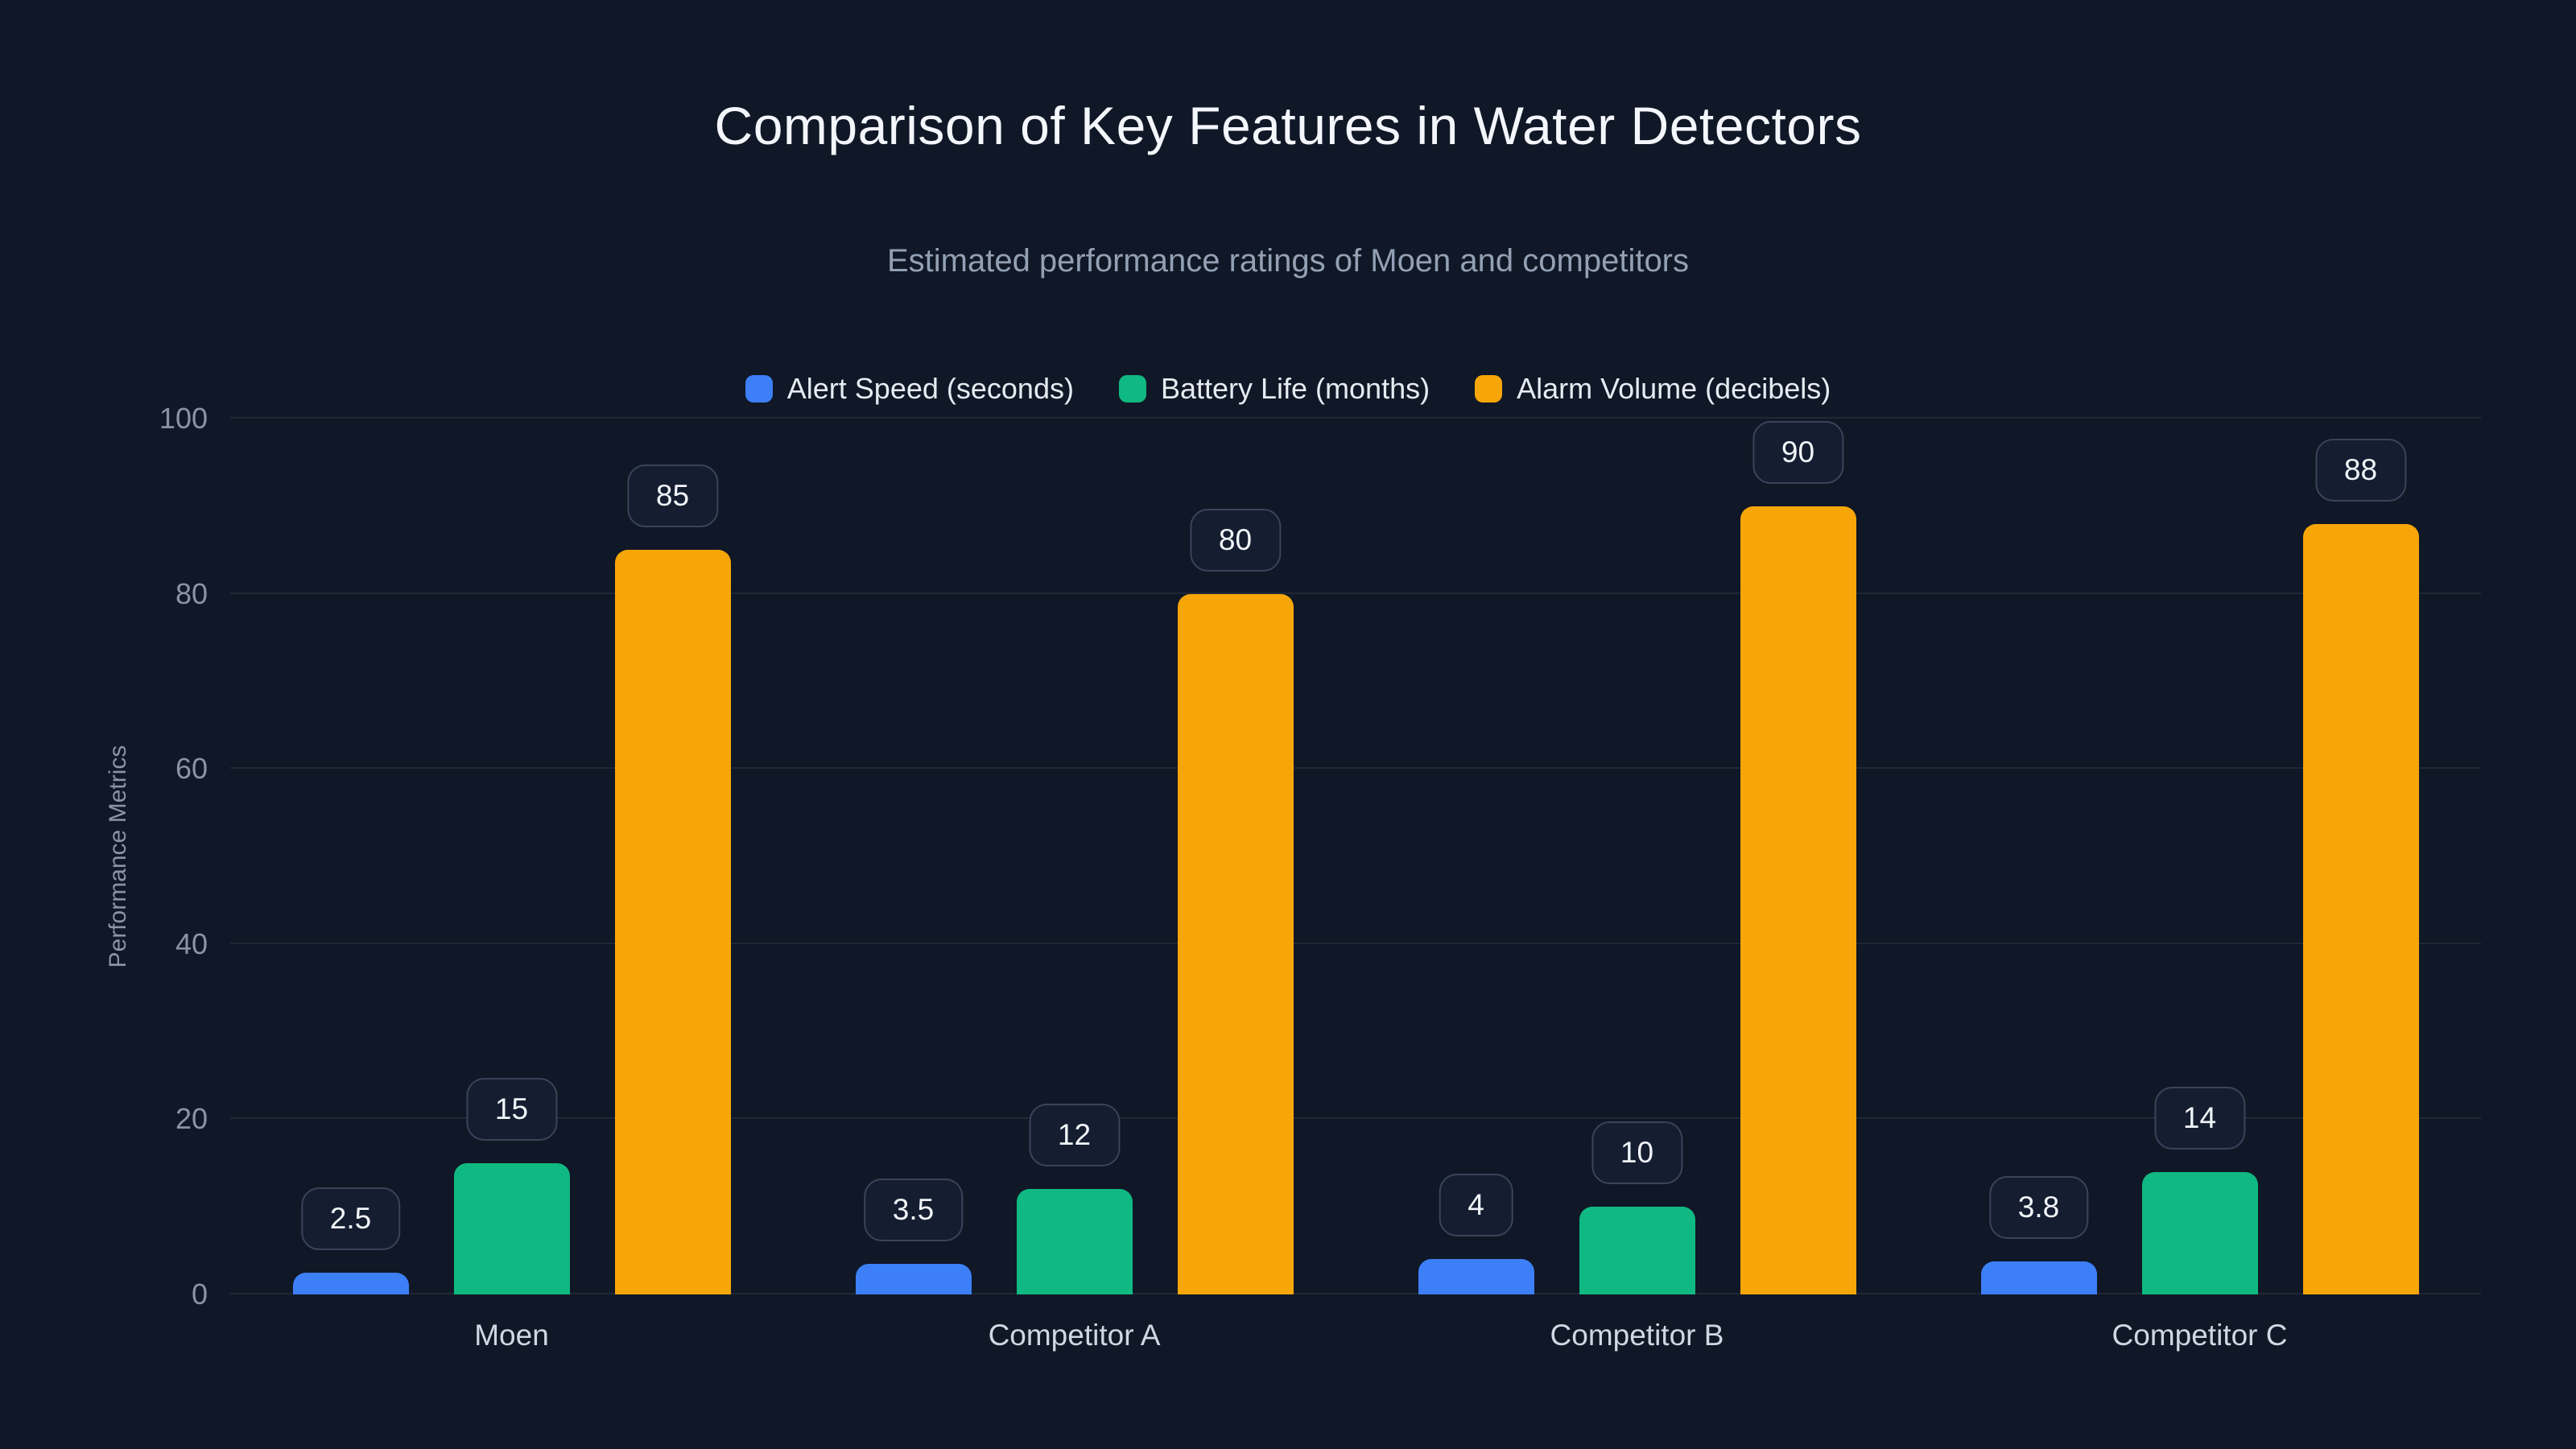  I want to click on legend-item: Alert Speed (seconds), so click(909, 389).